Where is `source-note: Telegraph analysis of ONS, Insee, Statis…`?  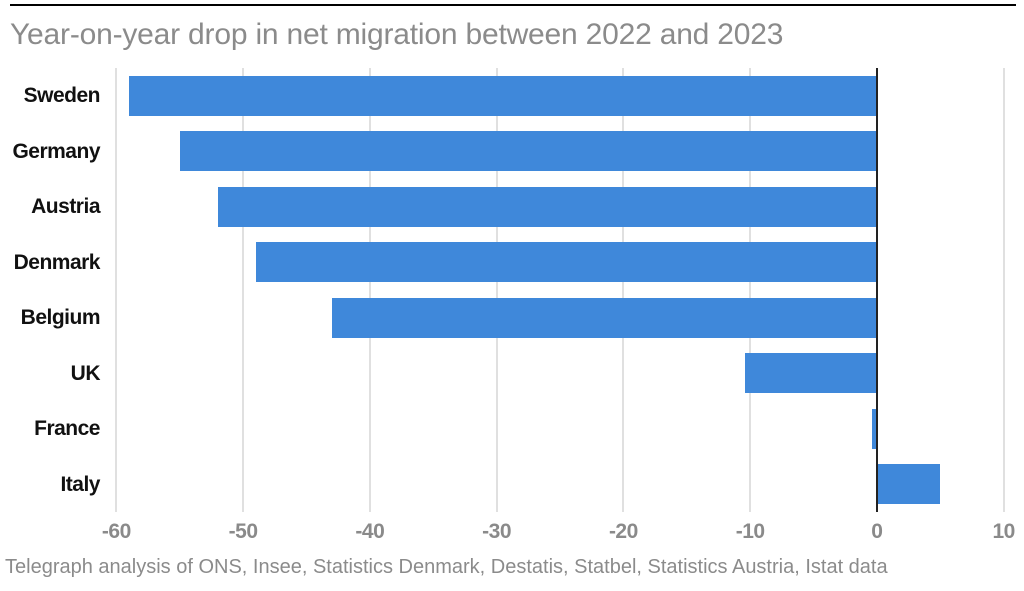 source-note: Telegraph analysis of ONS, Insee, Statis… is located at coordinates (446, 567).